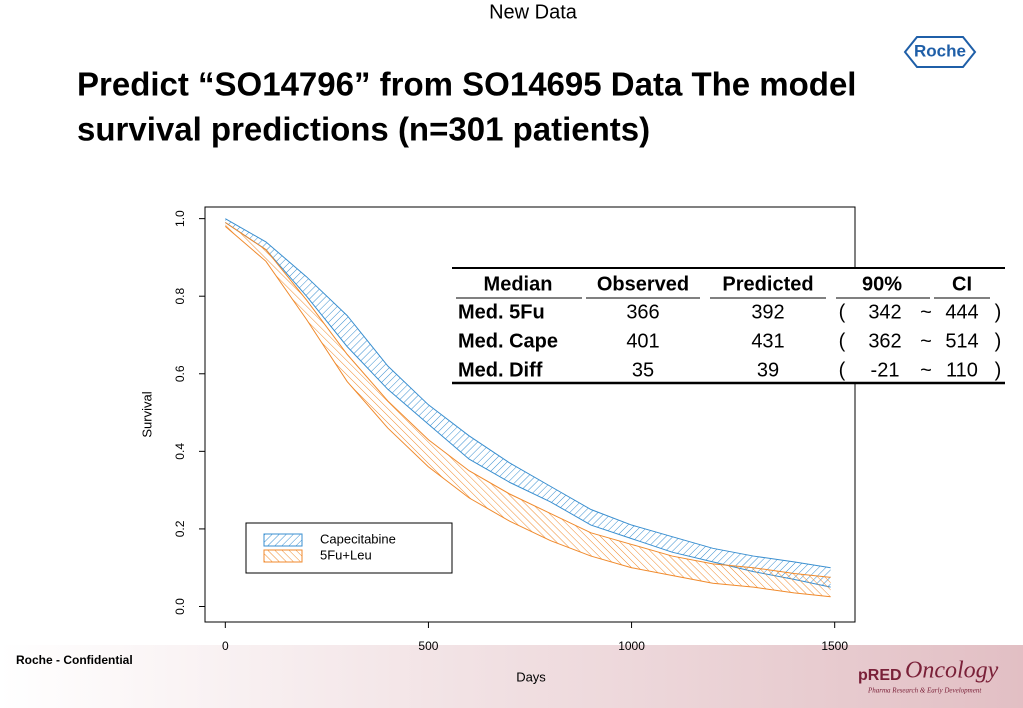 This screenshot has width=1023, height=708. I want to click on table-cell: 342, so click(884, 312).